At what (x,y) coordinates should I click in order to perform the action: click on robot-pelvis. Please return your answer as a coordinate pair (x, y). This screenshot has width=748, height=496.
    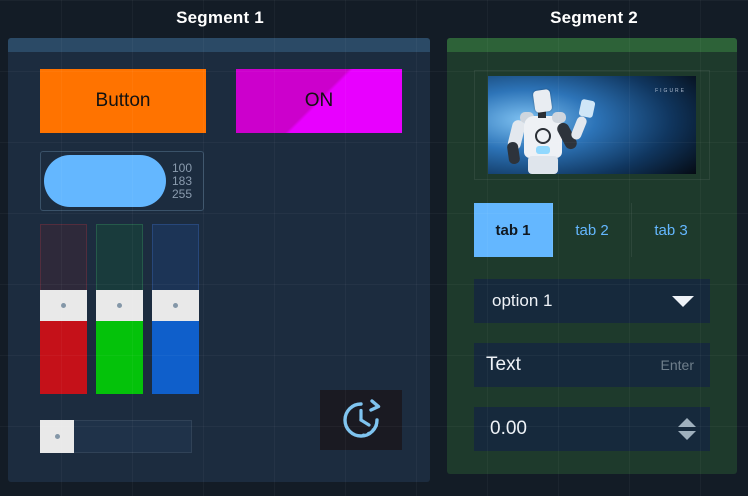
    Looking at the image, I should click on (543, 165).